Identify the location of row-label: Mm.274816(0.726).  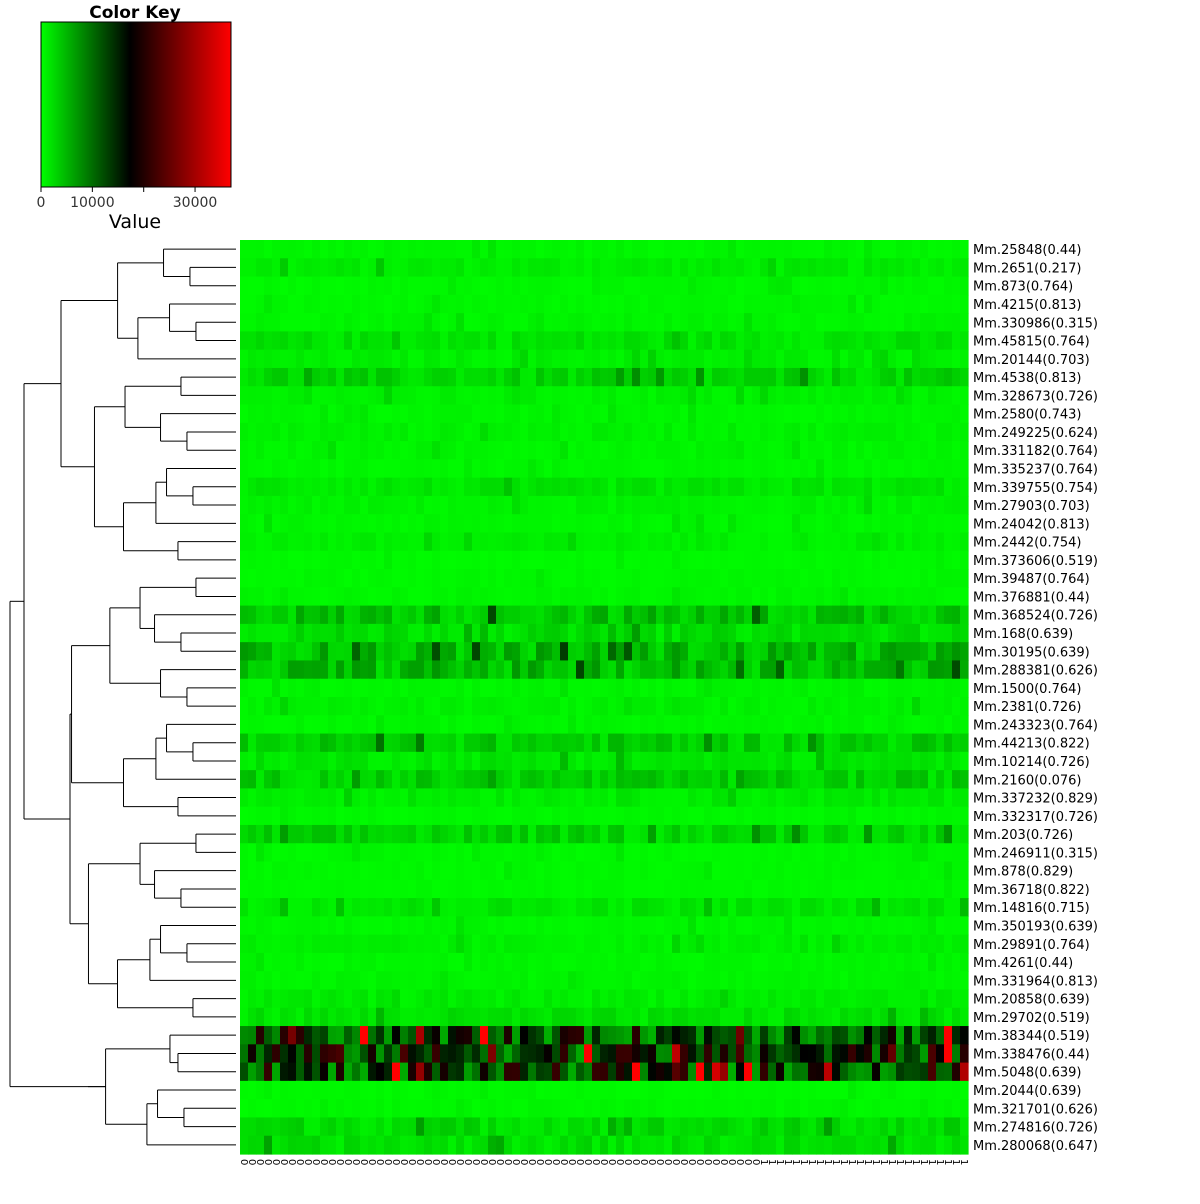
(1035, 1128).